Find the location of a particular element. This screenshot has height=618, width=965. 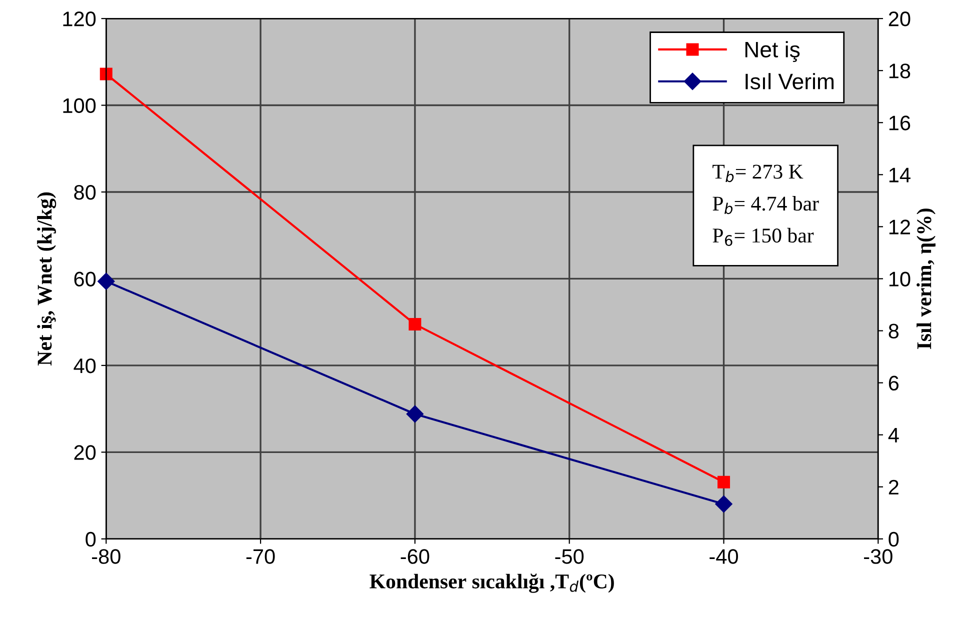

legend-label: Isıl Verim is located at coordinates (790, 81).